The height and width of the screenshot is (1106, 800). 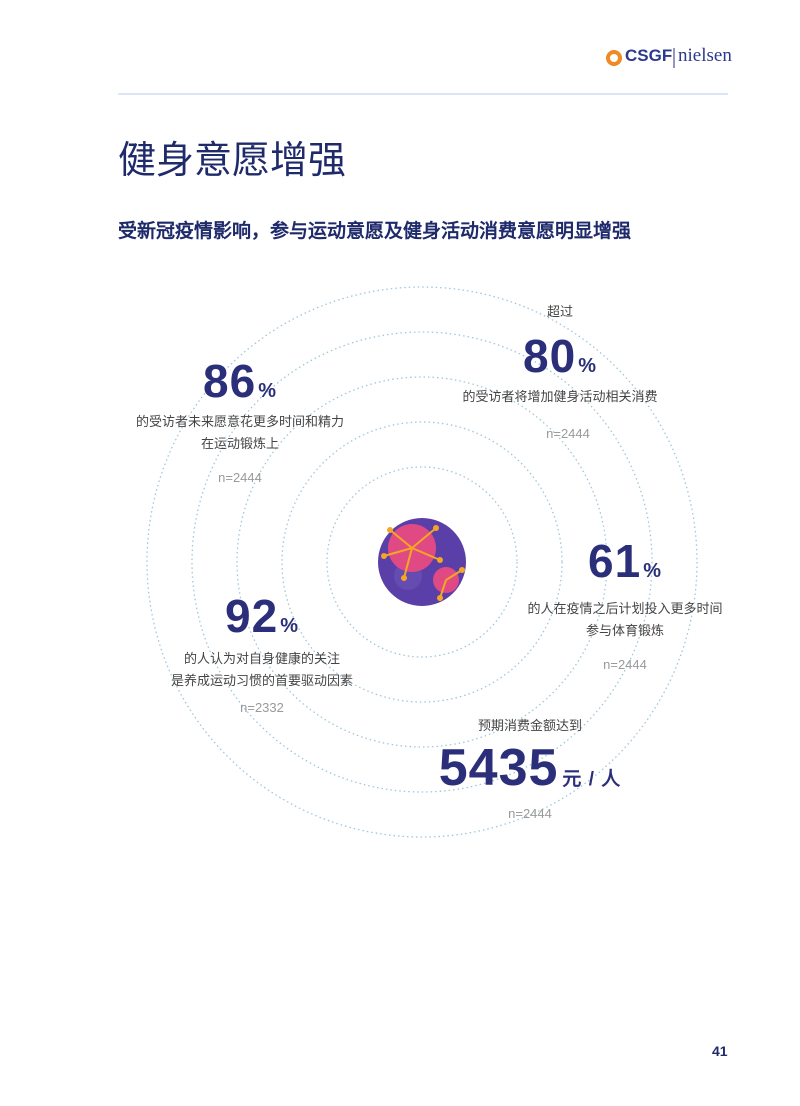 I want to click on desc-line: 的人在疫情之后计划投入更多时间, so click(x=625, y=609).